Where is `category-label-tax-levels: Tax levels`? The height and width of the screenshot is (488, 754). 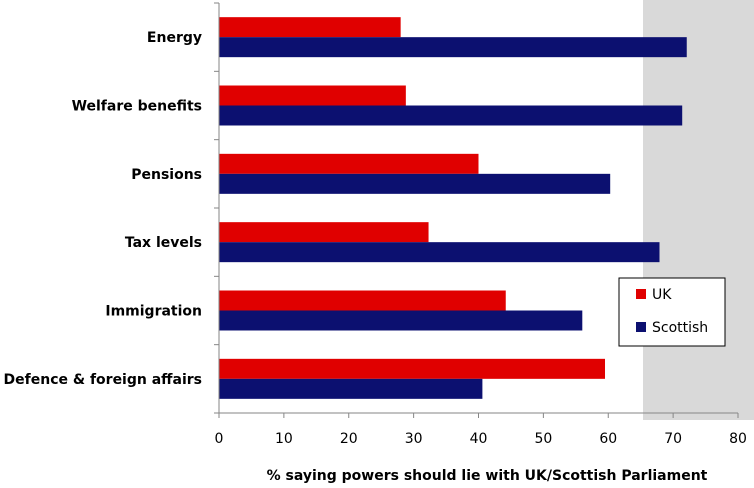
category-label-tax-levels: Tax levels is located at coordinates (163, 243).